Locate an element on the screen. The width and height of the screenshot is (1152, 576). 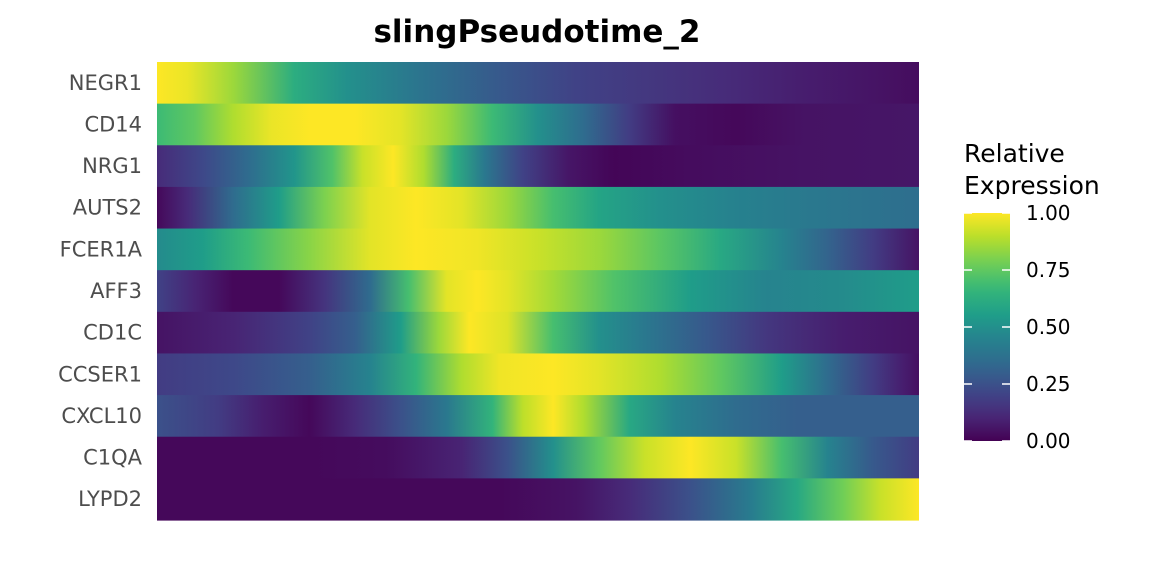
legend-tick-label: 0.50 is located at coordinates (1048, 327).